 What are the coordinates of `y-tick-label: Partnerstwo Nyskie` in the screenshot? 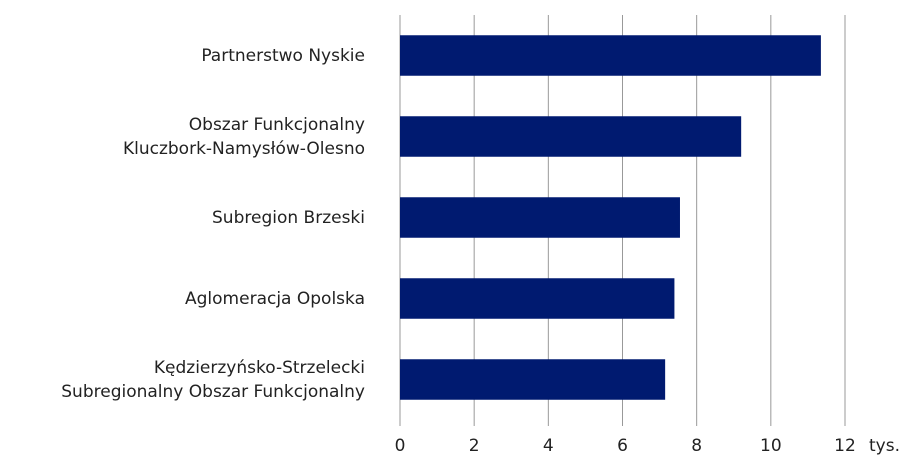 It's located at (283, 55).